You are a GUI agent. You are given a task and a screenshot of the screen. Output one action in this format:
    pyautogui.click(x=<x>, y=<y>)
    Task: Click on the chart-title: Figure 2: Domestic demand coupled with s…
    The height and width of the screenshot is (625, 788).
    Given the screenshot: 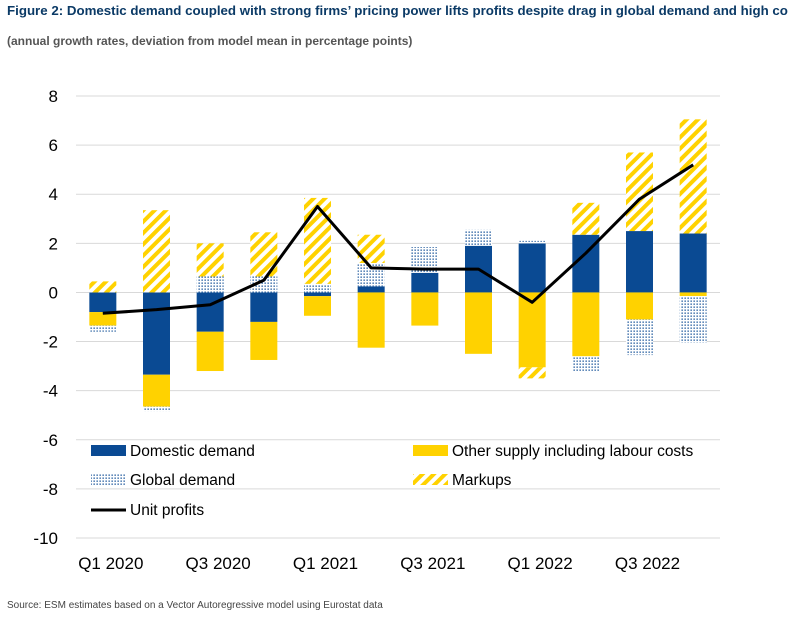 What is the action you would take?
    pyautogui.click(x=397, y=10)
    